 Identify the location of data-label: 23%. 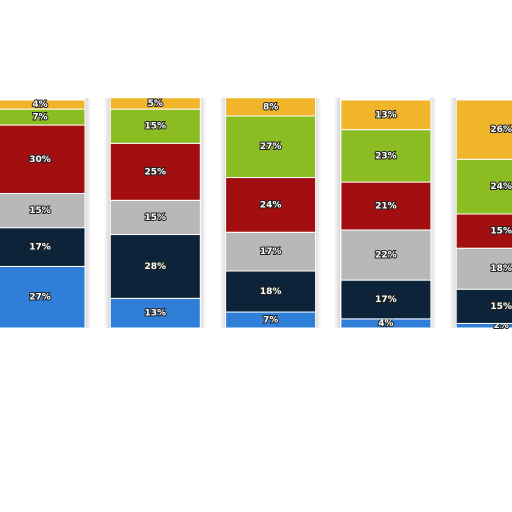
(386, 156).